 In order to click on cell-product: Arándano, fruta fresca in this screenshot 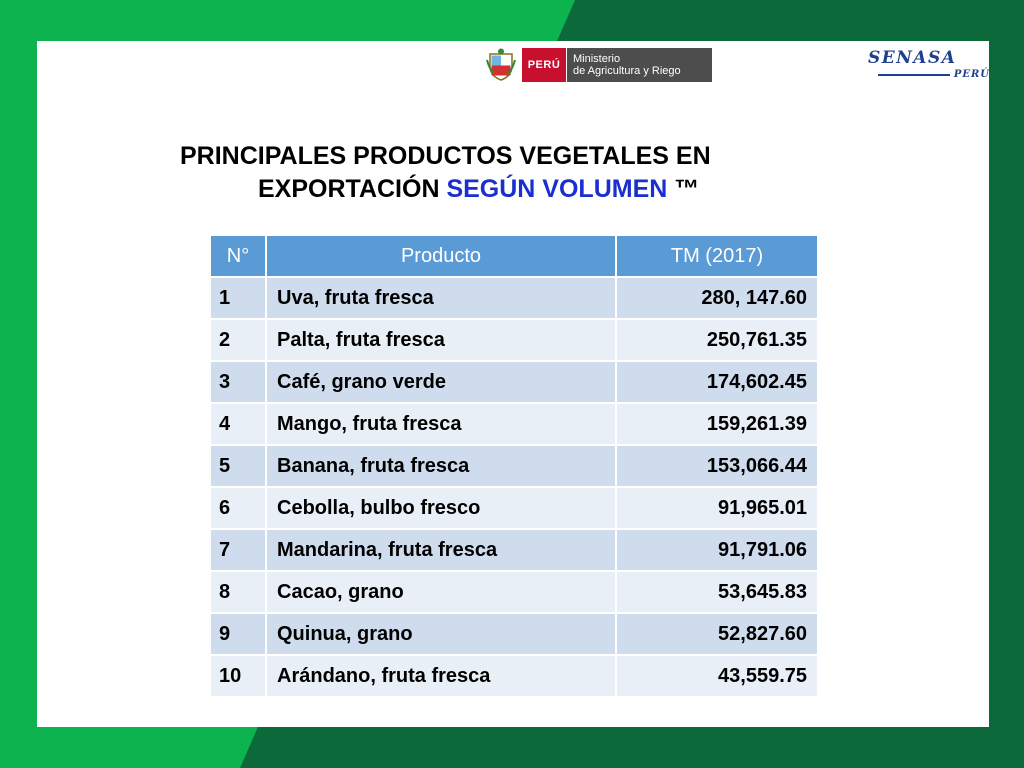, I will do `click(441, 676)`.